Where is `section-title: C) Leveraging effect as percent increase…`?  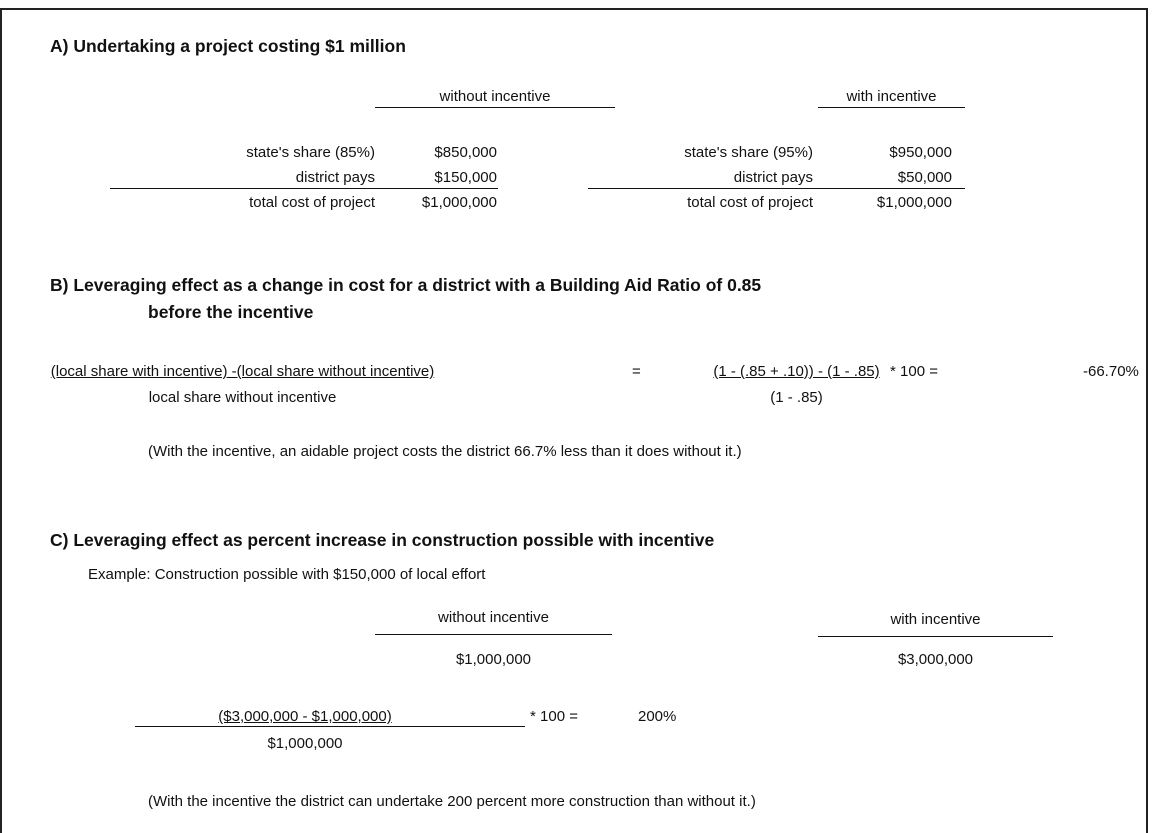 section-title: C) Leveraging effect as percent increase… is located at coordinates (382, 540).